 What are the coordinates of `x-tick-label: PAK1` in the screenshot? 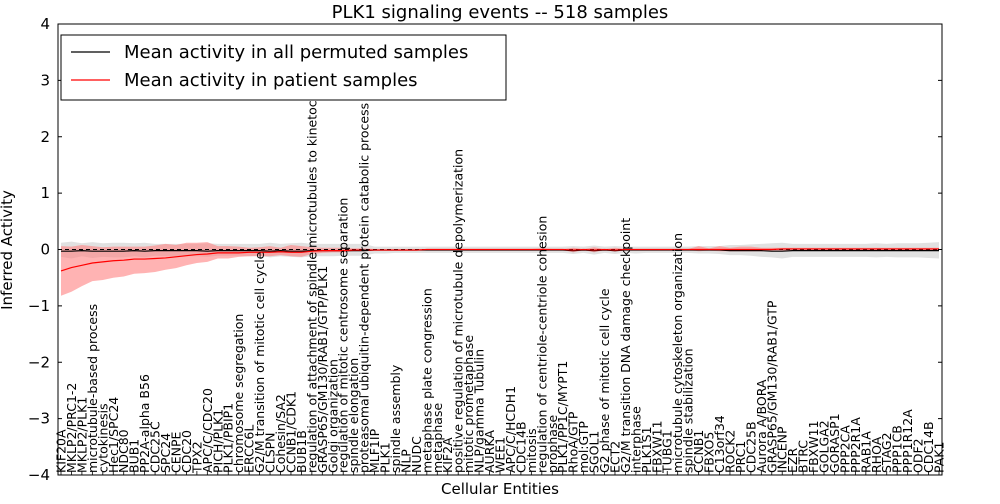 It's located at (939, 457).